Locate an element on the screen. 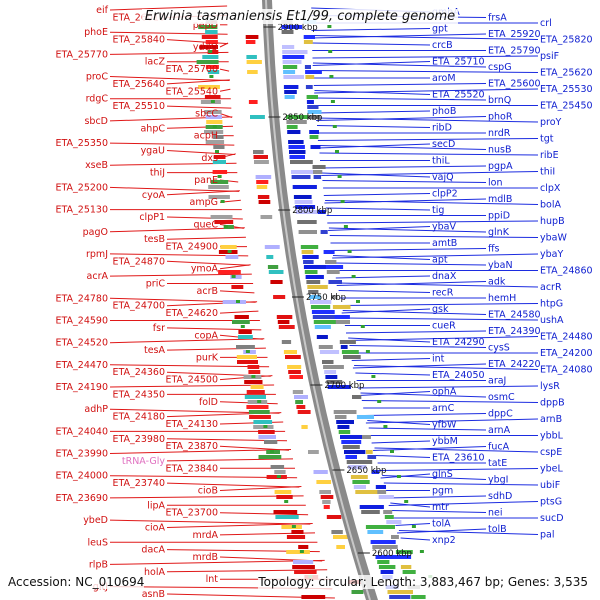  forward-gene-label: ETA_23870 is located at coordinates (191, 446).